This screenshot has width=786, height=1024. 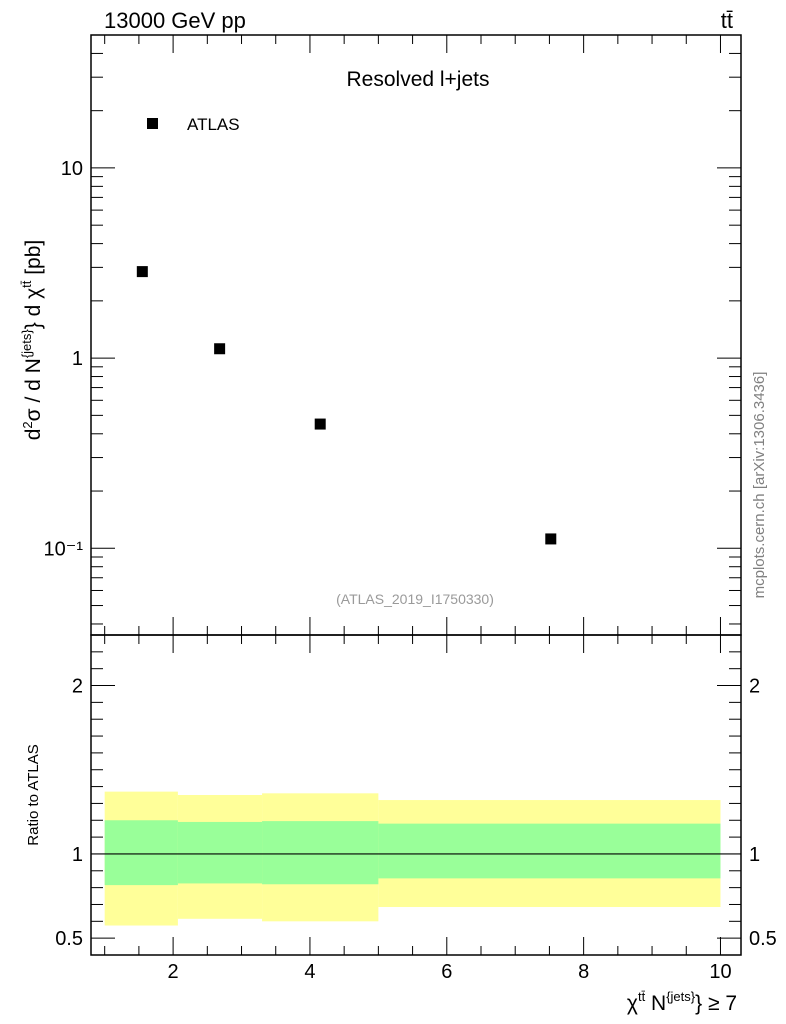 I want to click on ratio-y-tick-label-left: 0.5, so click(x=69, y=939).